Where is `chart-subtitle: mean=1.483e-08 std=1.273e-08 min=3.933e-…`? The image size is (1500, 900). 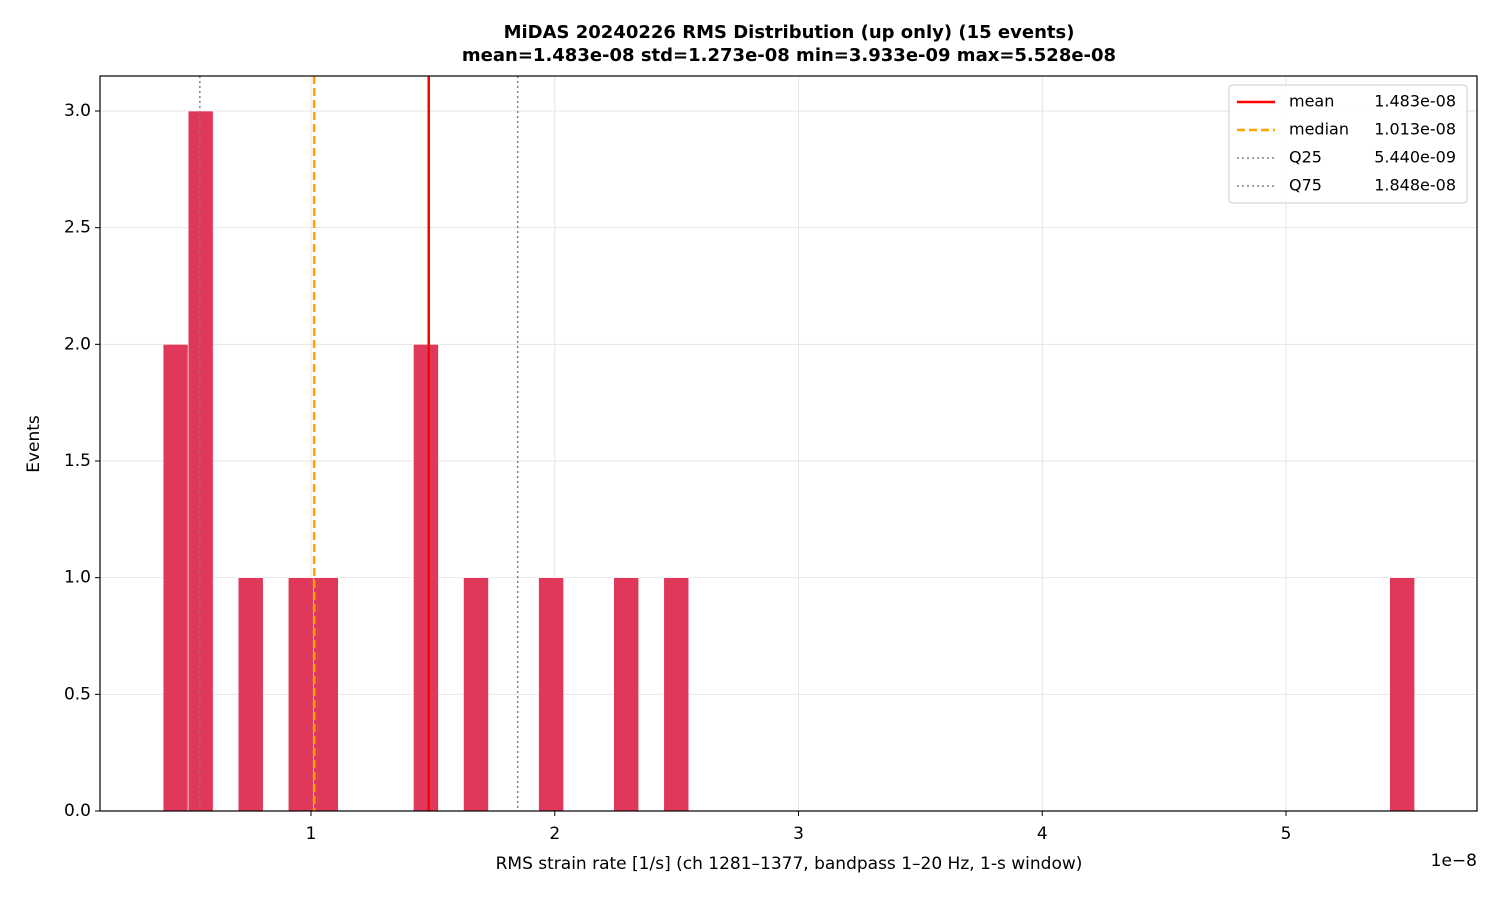 chart-subtitle: mean=1.483e-08 std=1.273e-08 min=3.933e-… is located at coordinates (789, 55).